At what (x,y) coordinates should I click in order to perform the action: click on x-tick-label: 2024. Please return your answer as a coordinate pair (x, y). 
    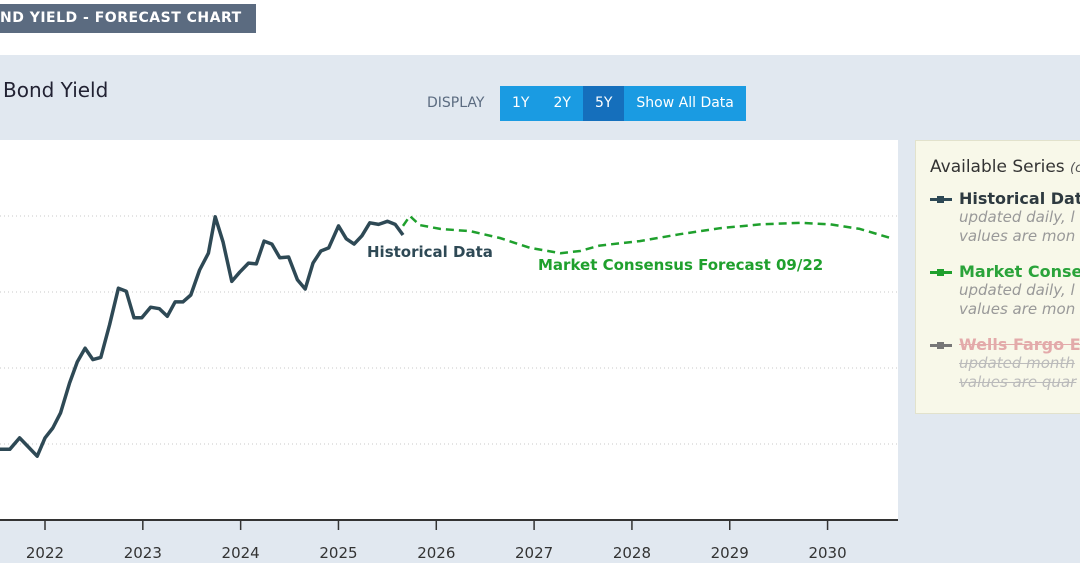
    Looking at the image, I should click on (241, 553).